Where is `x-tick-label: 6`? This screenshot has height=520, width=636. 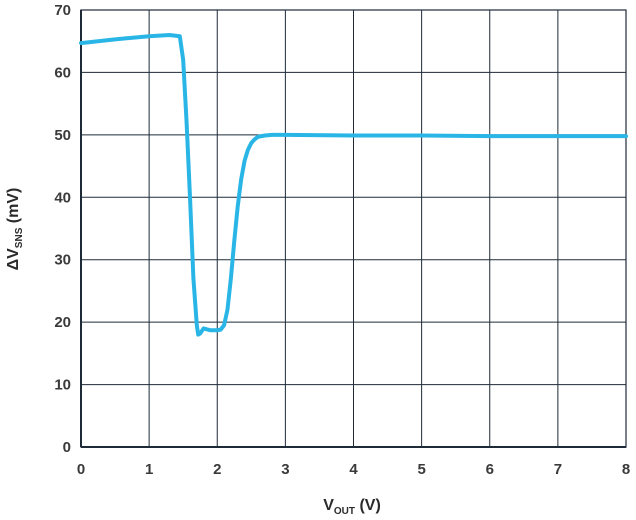
x-tick-label: 6 is located at coordinates (490, 469).